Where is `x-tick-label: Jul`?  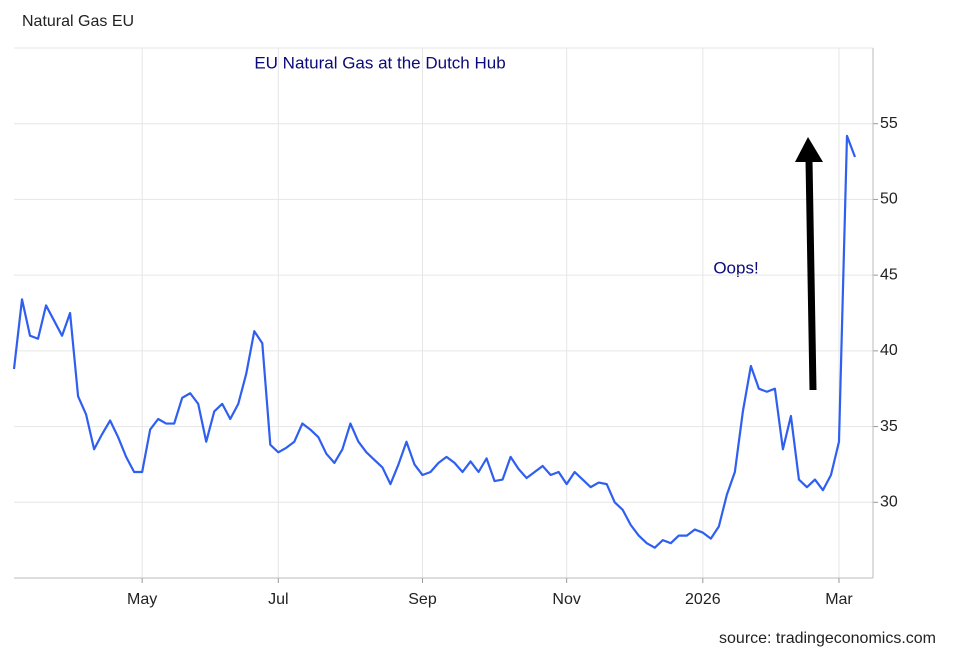
x-tick-label: Jul is located at coordinates (278, 599).